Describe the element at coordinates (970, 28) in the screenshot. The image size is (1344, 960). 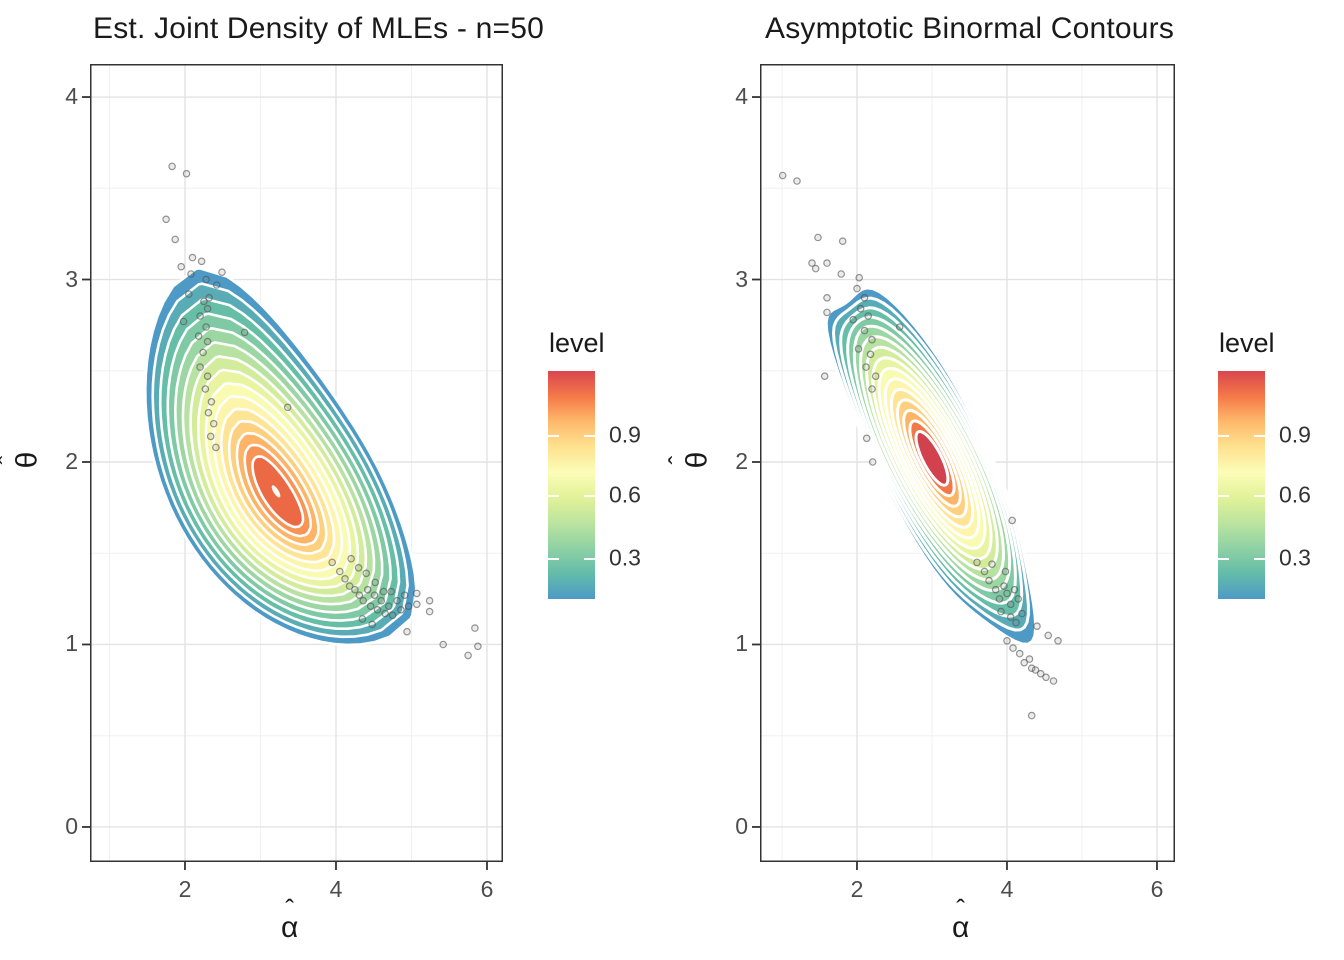
I see `right-plot-title: Asymptotic Binormal Contours` at that location.